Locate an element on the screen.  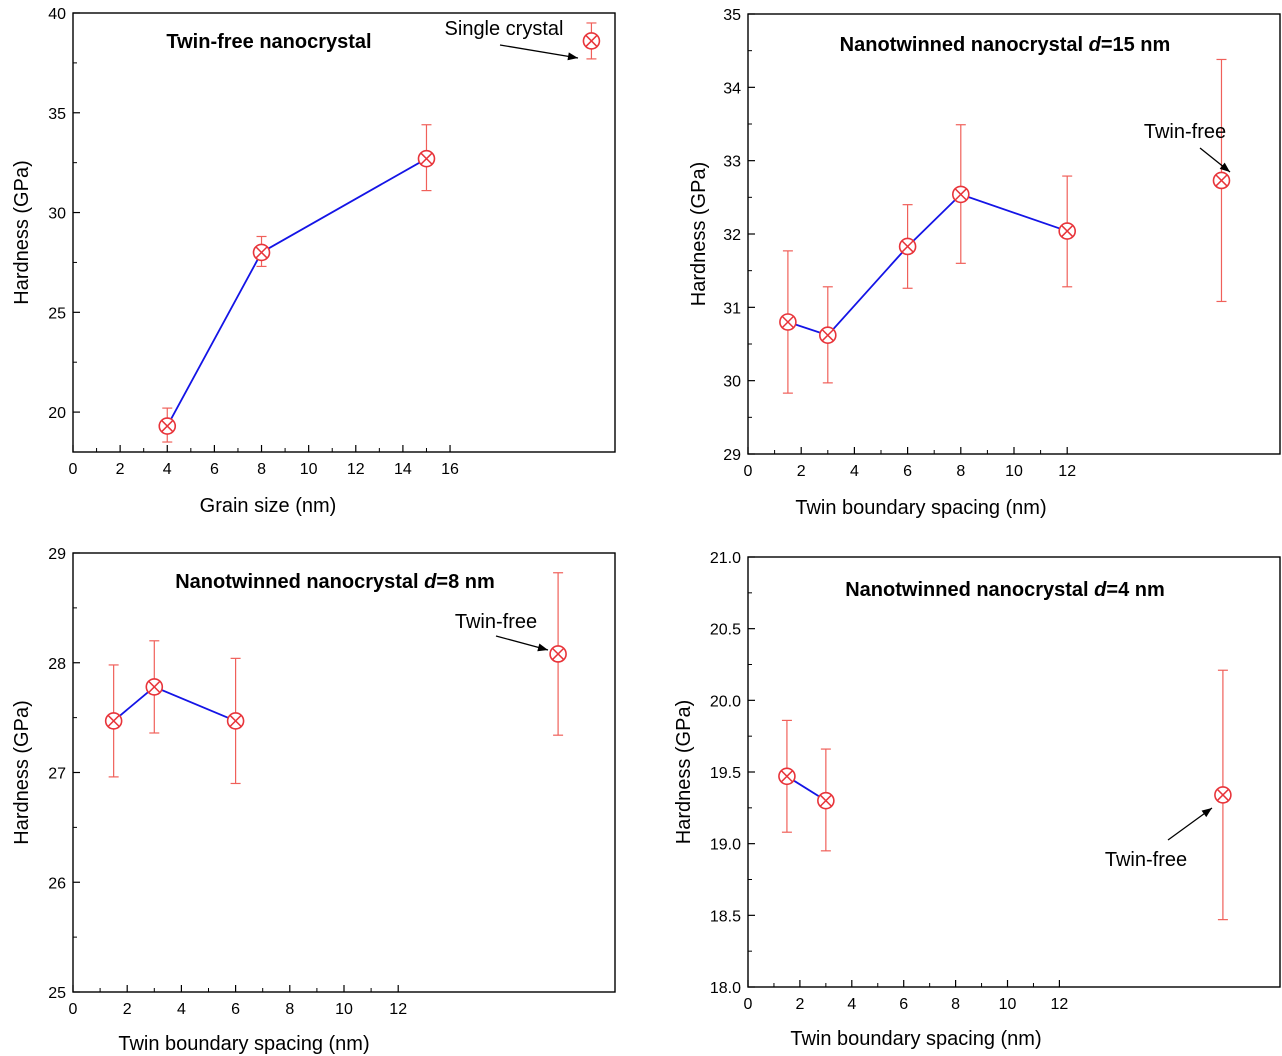
y-tick-label: 20.0 is located at coordinates (725, 701).